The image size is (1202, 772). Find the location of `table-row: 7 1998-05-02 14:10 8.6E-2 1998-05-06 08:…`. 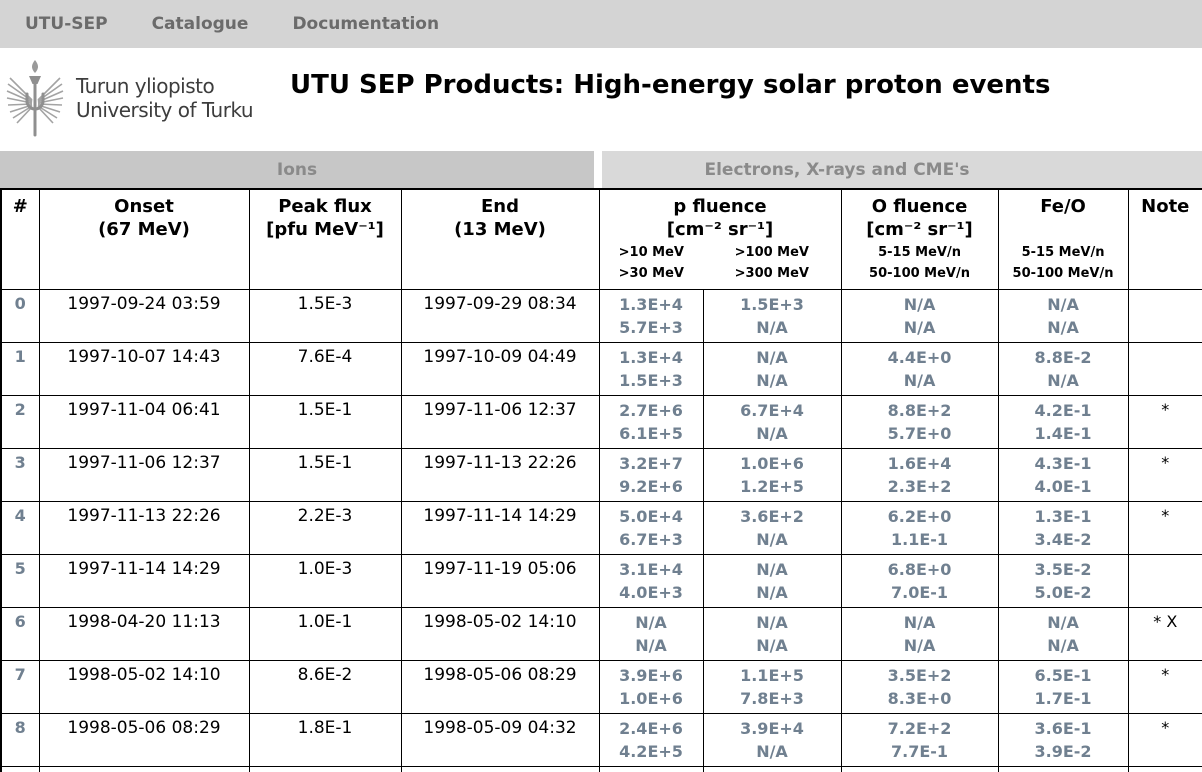

table-row: 7 1998-05-02 14:10 8.6E-2 1998-05-06 08:… is located at coordinates (601, 686).